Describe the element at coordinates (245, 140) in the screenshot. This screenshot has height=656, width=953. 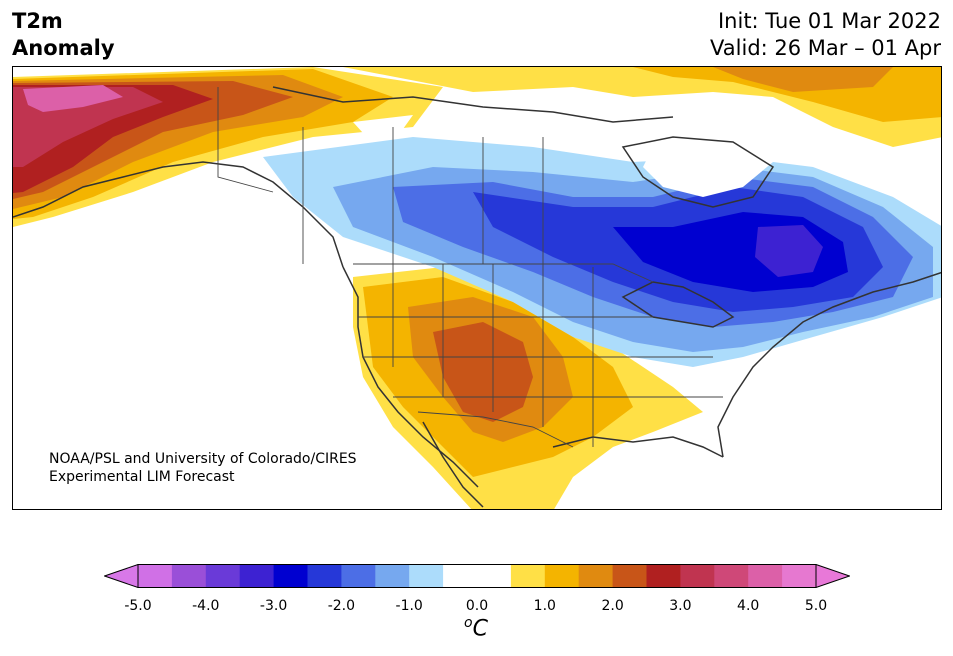
I see `alaska-canada-border` at that location.